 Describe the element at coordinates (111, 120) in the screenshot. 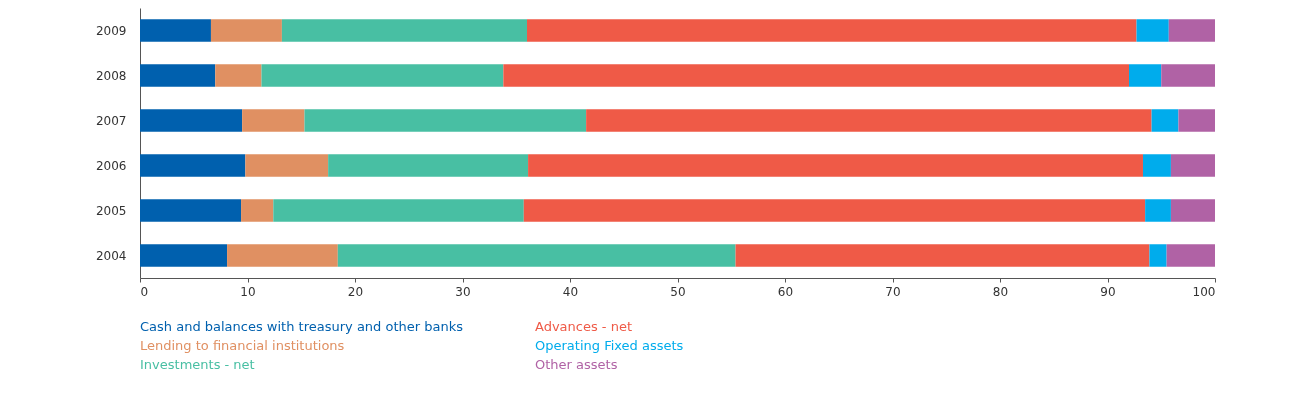

I see `y-tick-label: 2007` at that location.